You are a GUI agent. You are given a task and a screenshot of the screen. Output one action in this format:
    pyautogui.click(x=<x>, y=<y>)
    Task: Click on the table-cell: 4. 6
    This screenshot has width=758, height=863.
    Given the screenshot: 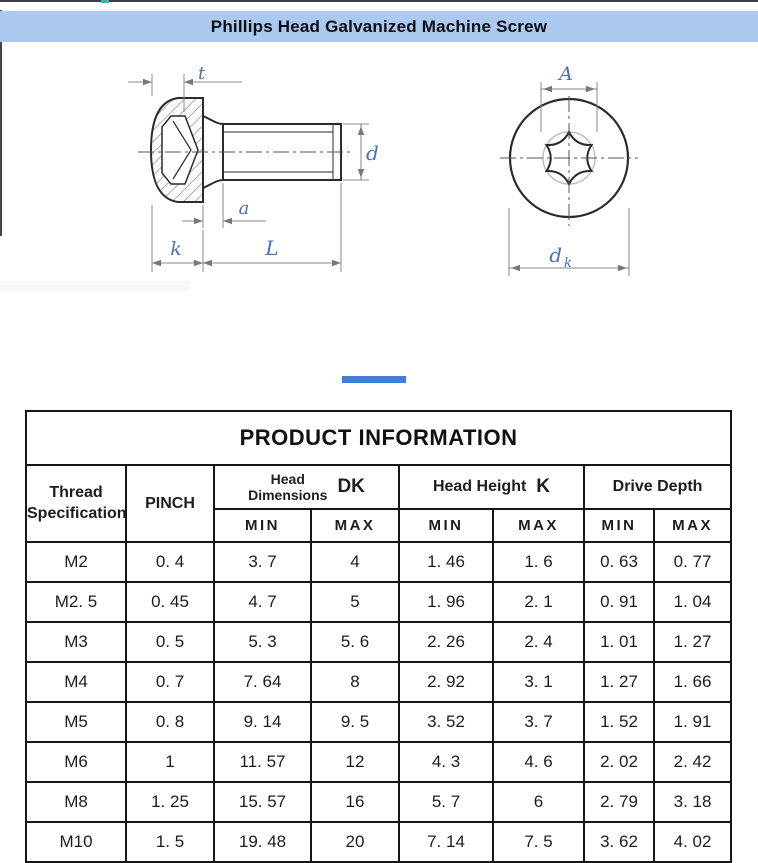 What is the action you would take?
    pyautogui.click(x=538, y=762)
    